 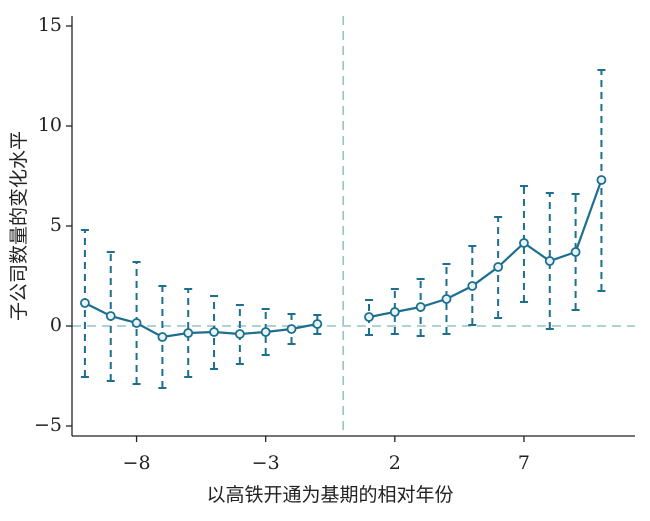 I want to click on y-tick-label: 15, so click(x=50, y=25).